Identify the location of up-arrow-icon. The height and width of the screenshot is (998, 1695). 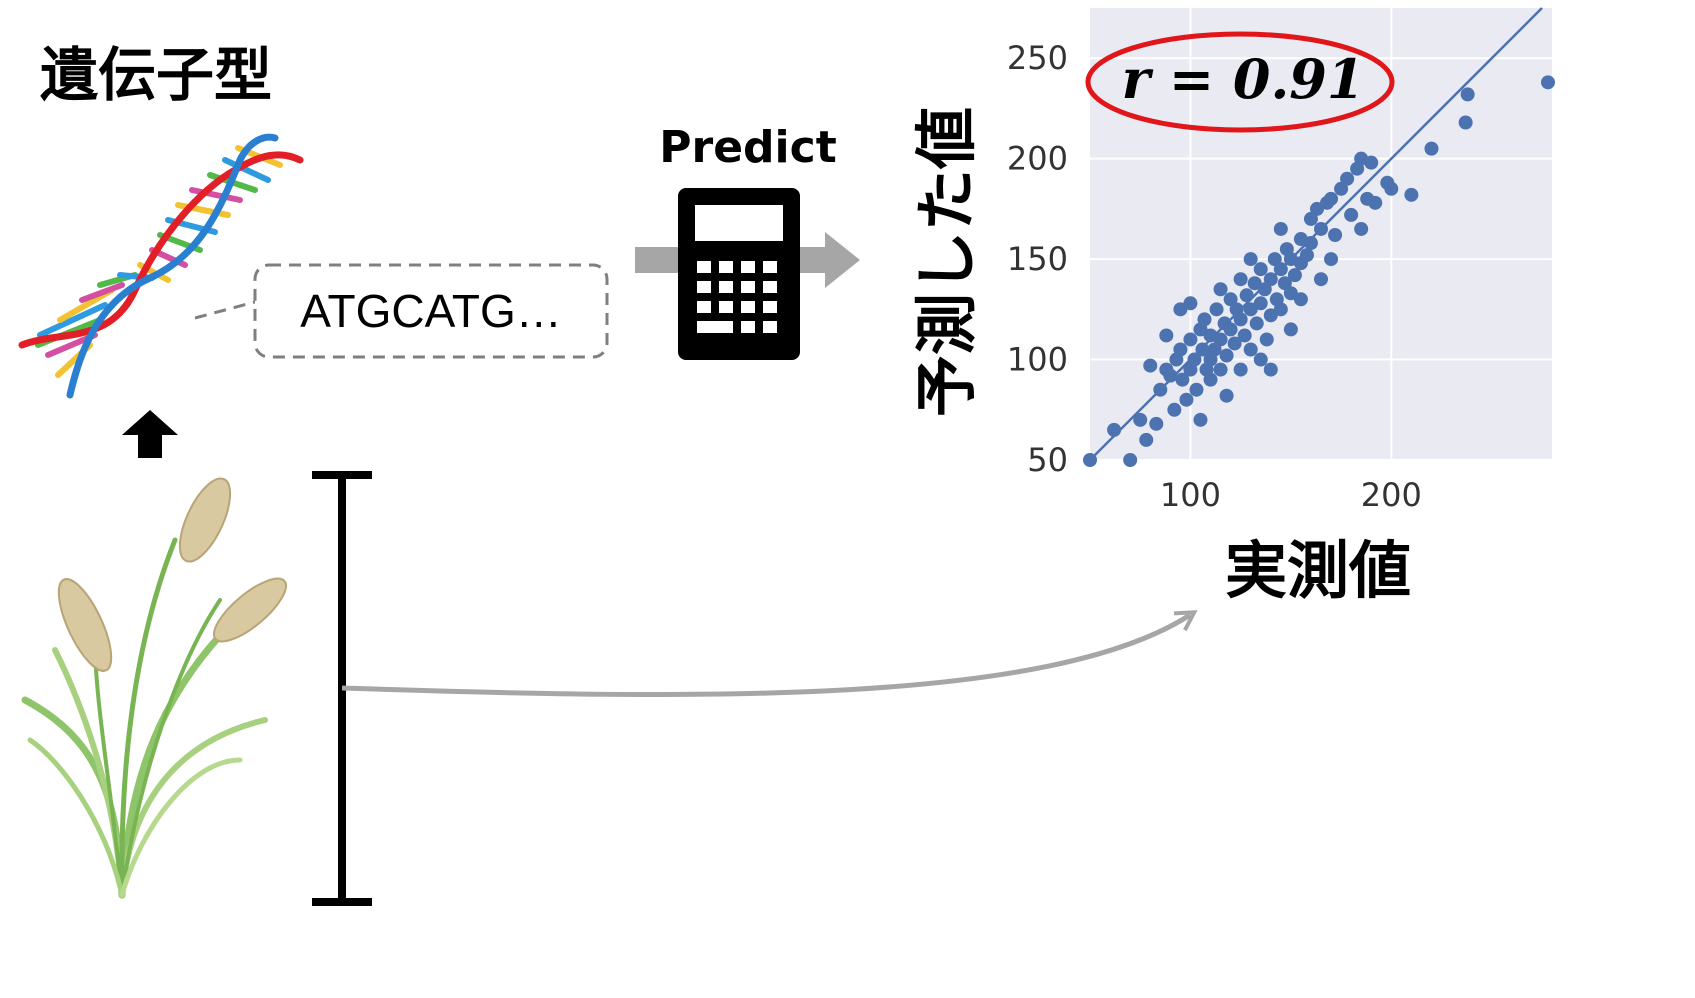
(150, 434).